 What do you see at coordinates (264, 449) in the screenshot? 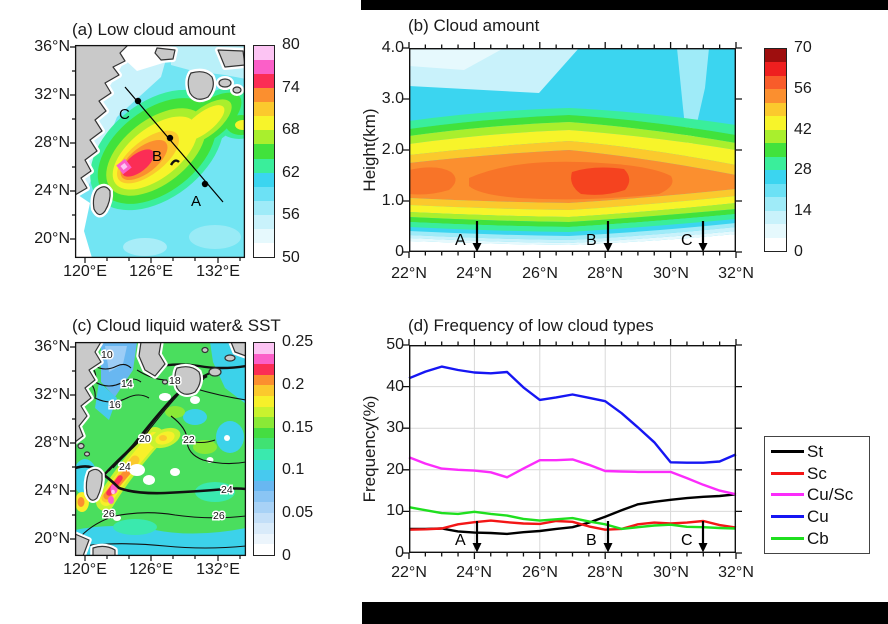
I see `panel-c-colorbar` at bounding box center [264, 449].